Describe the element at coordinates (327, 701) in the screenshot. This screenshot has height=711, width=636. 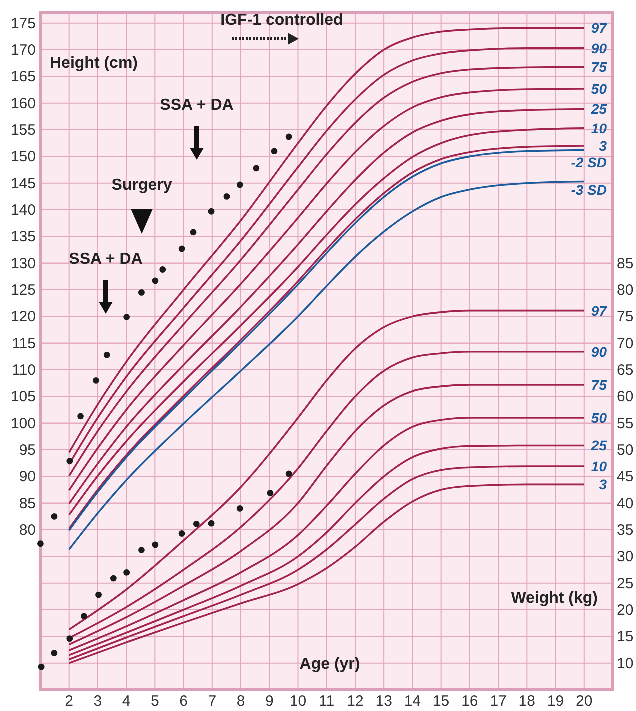
I see `x-tick-label: 11` at that location.